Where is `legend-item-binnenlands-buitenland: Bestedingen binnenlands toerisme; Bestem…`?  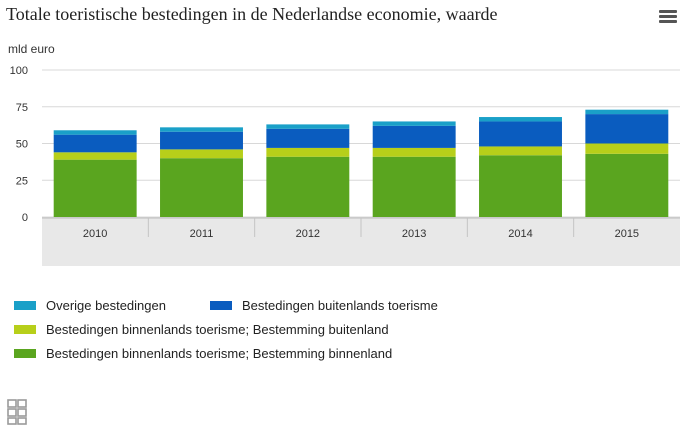 legend-item-binnenlands-buitenland: Bestedingen binnenlands toerisme; Bestem… is located at coordinates (201, 329).